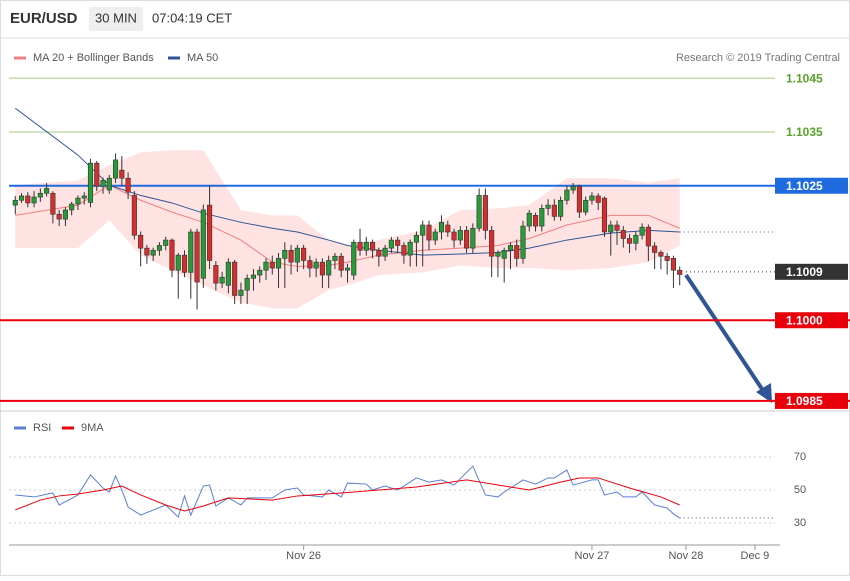  I want to click on y-tick-label: 70, so click(800, 457).